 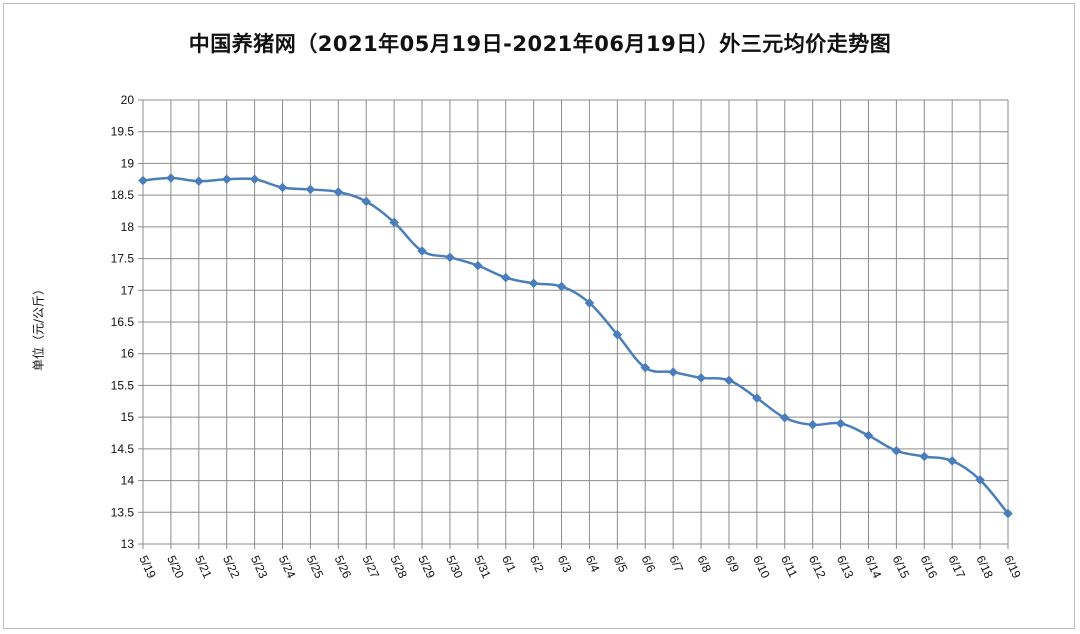 What do you see at coordinates (371, 566) in the screenshot?
I see `x-tick-label: 5/27` at bounding box center [371, 566].